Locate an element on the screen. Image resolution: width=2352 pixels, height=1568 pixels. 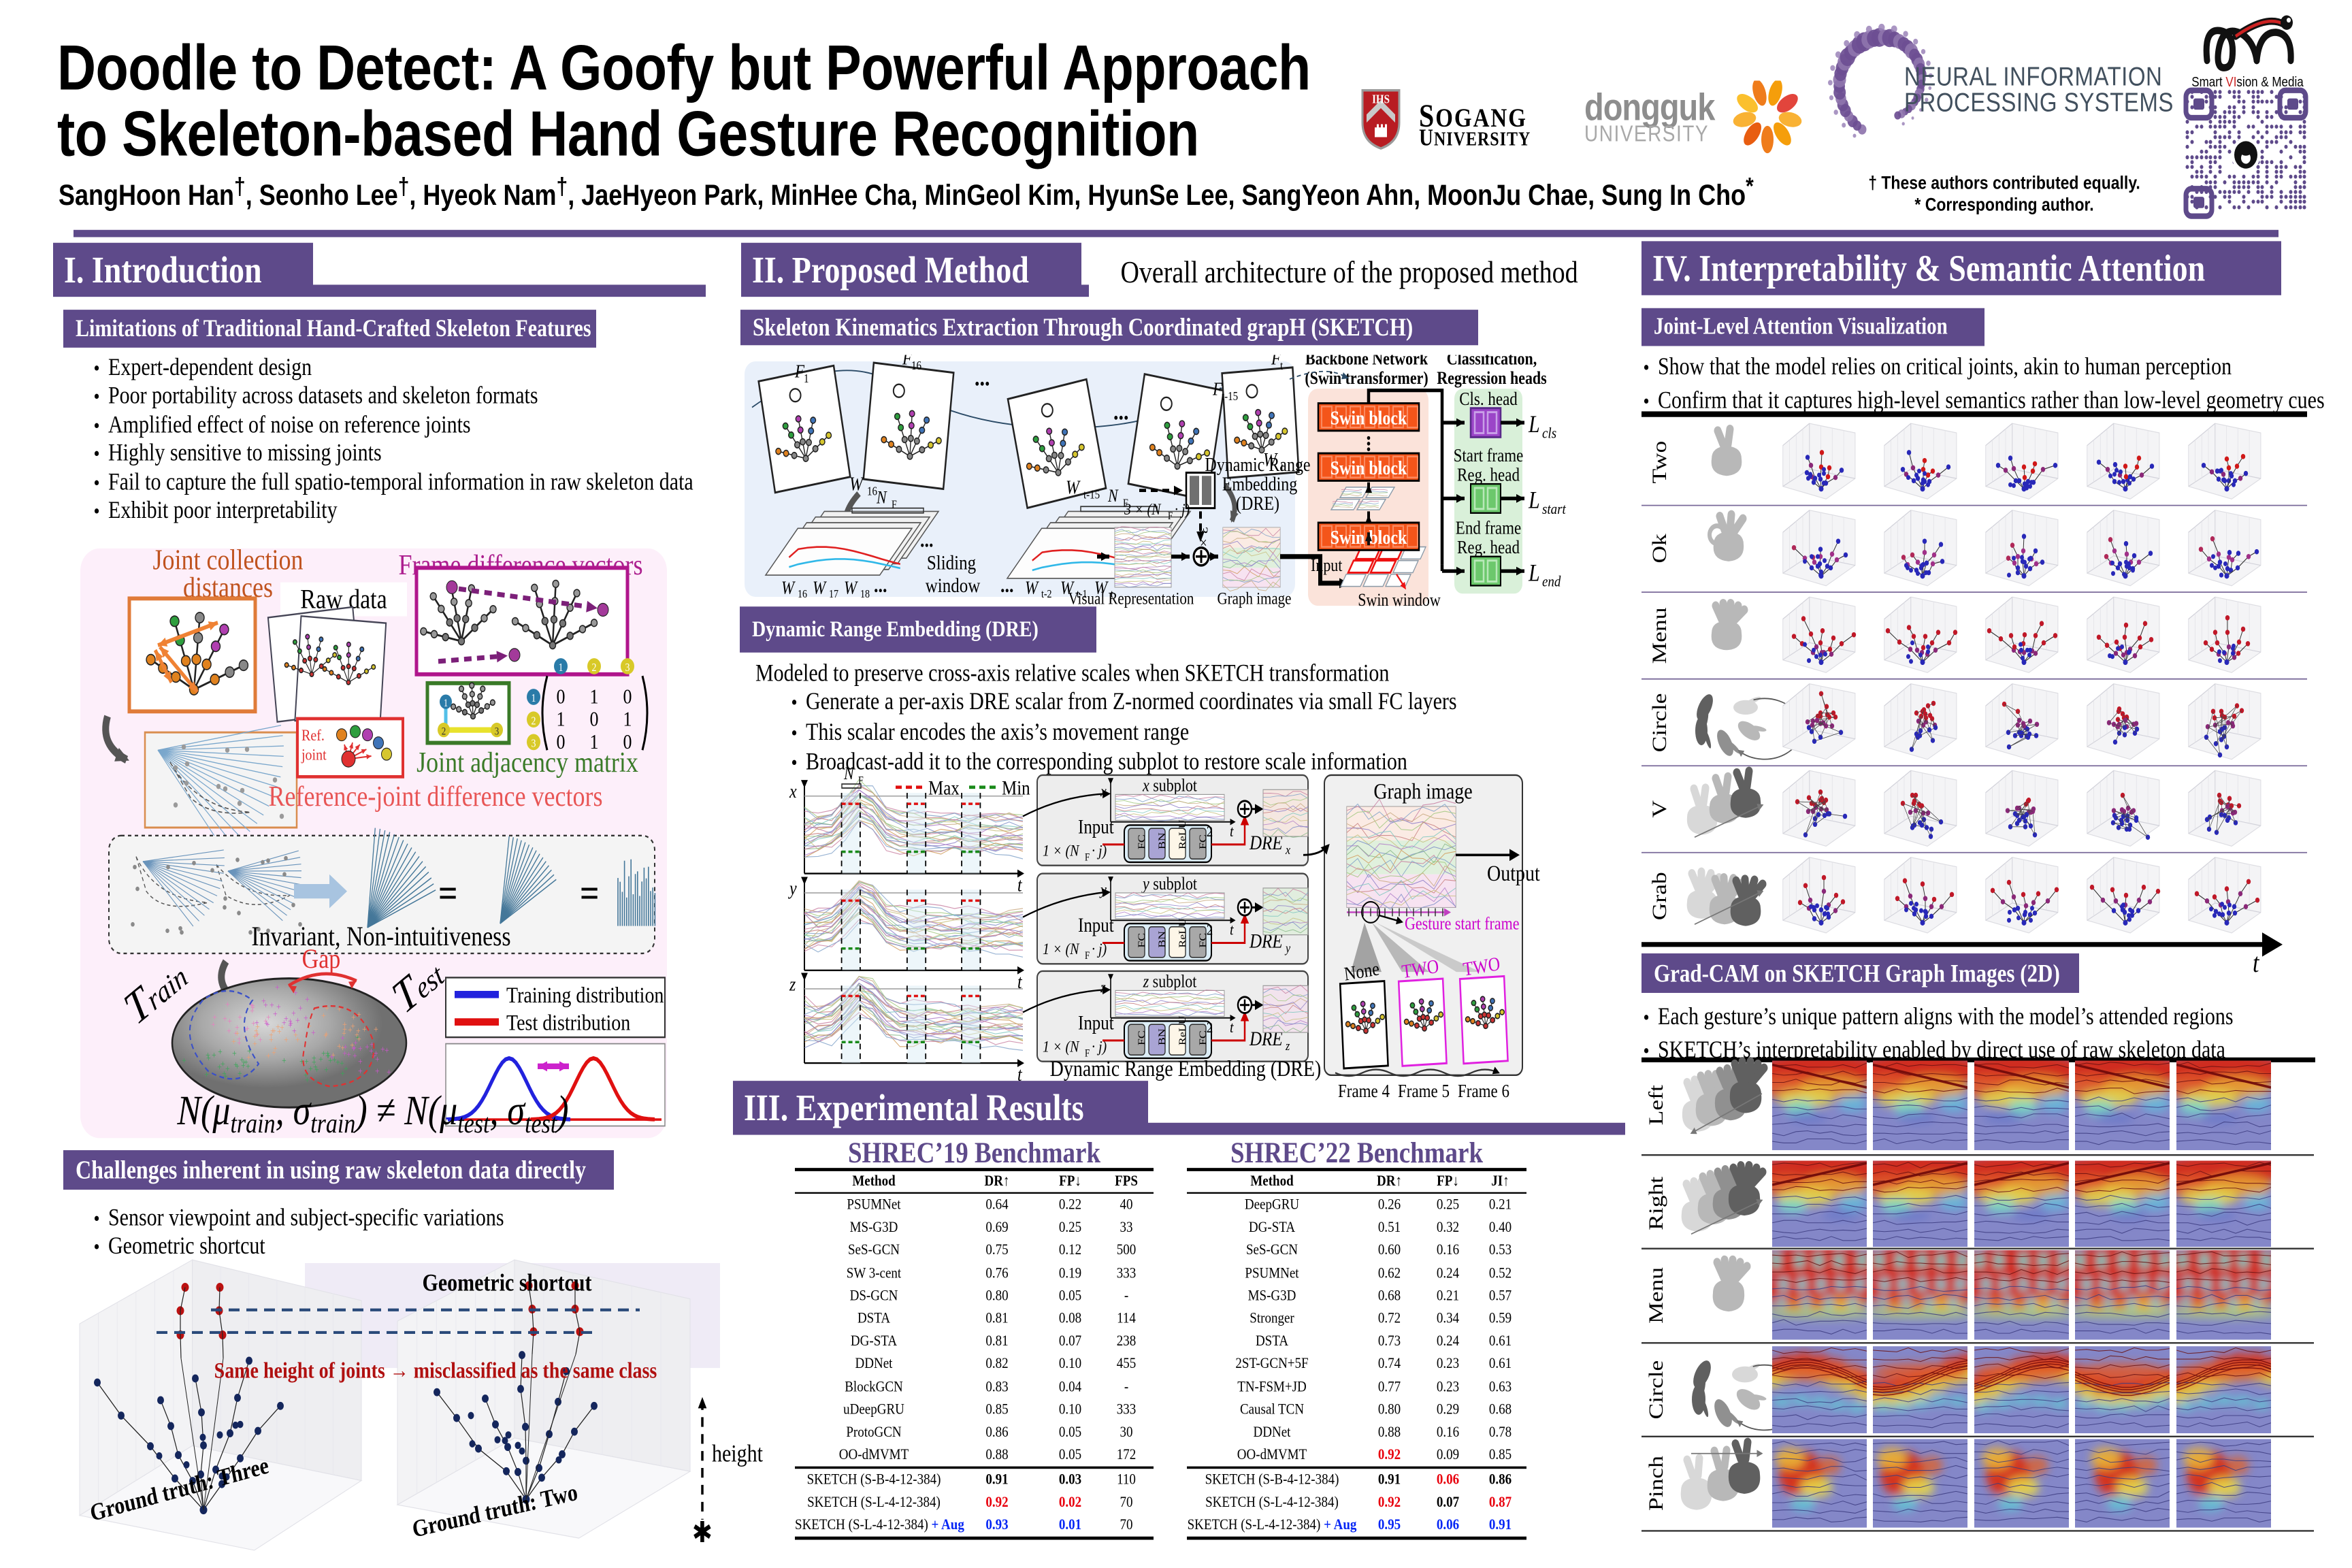
svg-text: Geometric shortcut is located at coordinates (508, 1283).